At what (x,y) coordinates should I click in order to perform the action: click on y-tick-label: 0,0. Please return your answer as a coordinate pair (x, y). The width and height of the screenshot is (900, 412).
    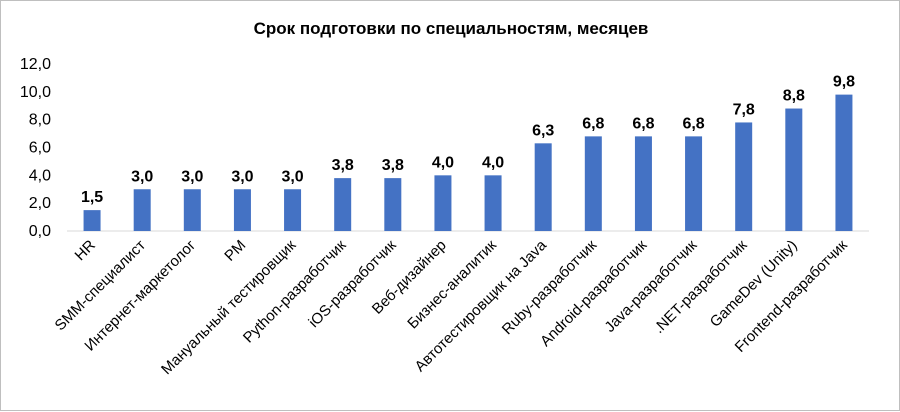
    Looking at the image, I should click on (40, 231).